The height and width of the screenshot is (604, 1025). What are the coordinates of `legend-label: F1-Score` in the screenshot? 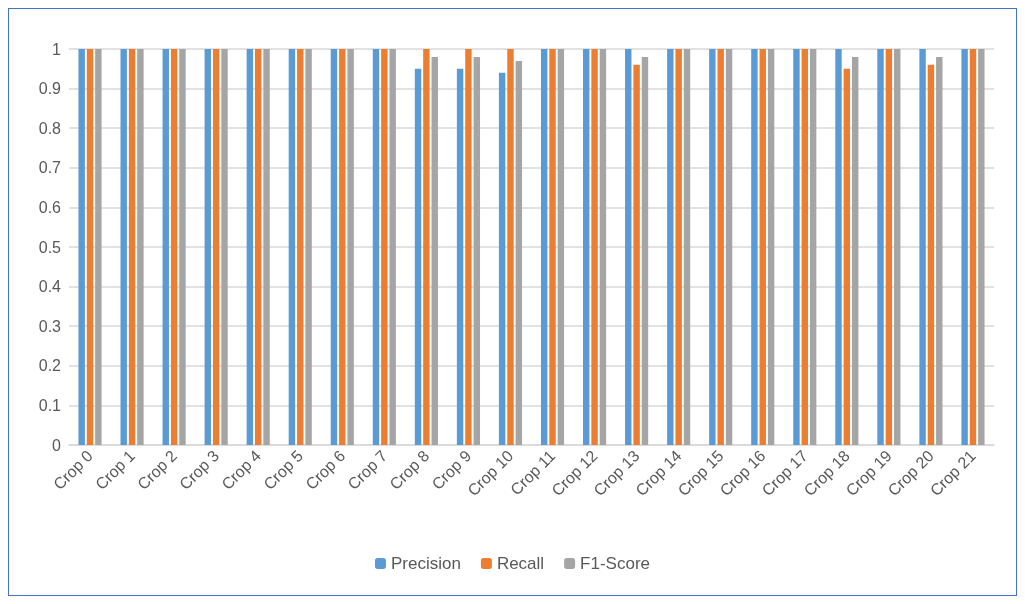 It's located at (615, 563).